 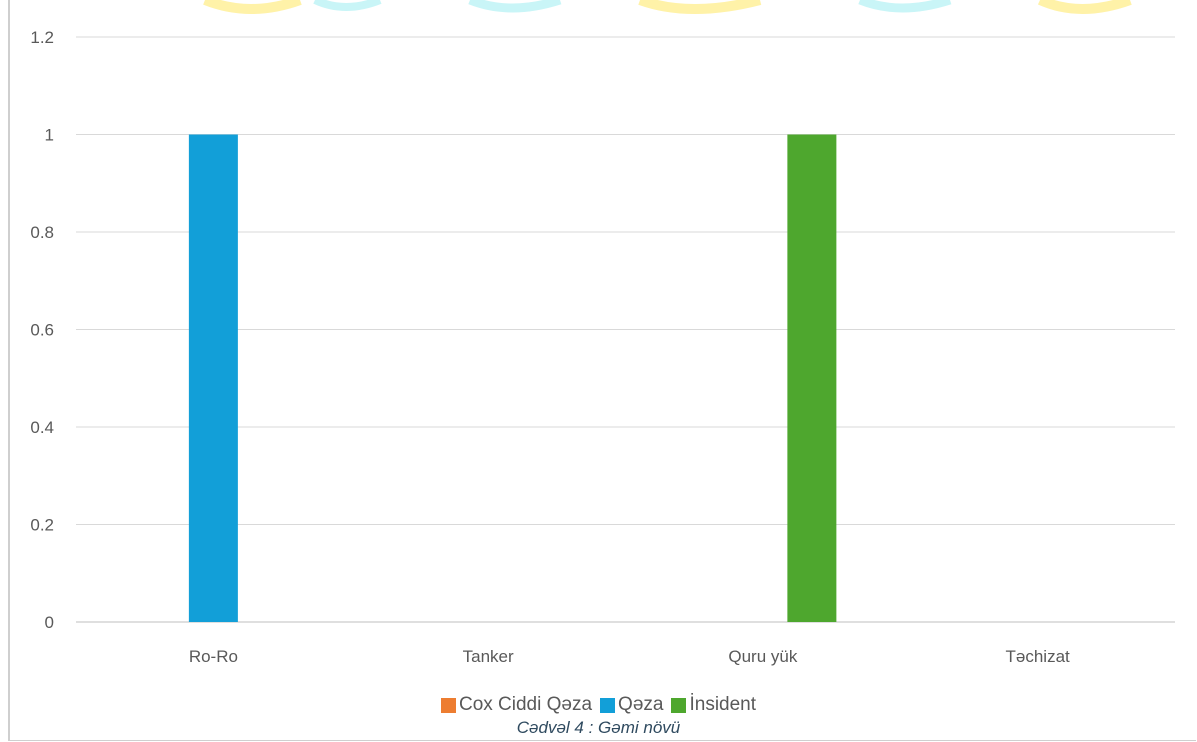 I want to click on x-tick-label: Ro-Ro, so click(x=213, y=656).